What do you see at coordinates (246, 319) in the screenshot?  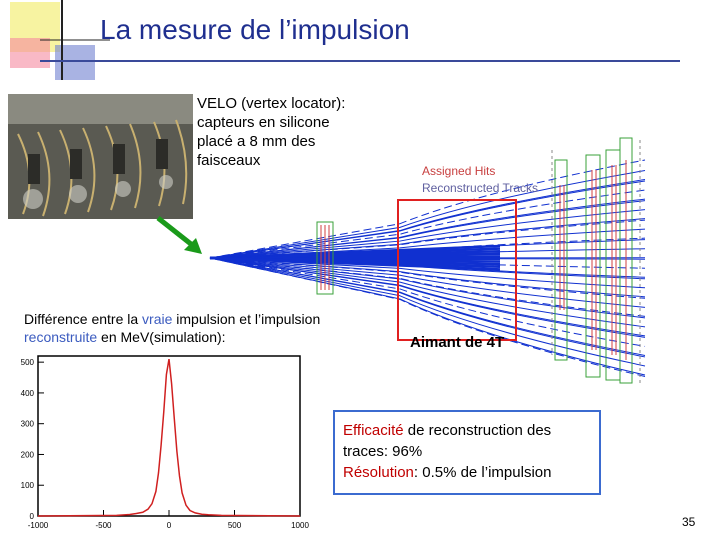 I see `diff-text-2: impulsion et l’impulsion` at bounding box center [246, 319].